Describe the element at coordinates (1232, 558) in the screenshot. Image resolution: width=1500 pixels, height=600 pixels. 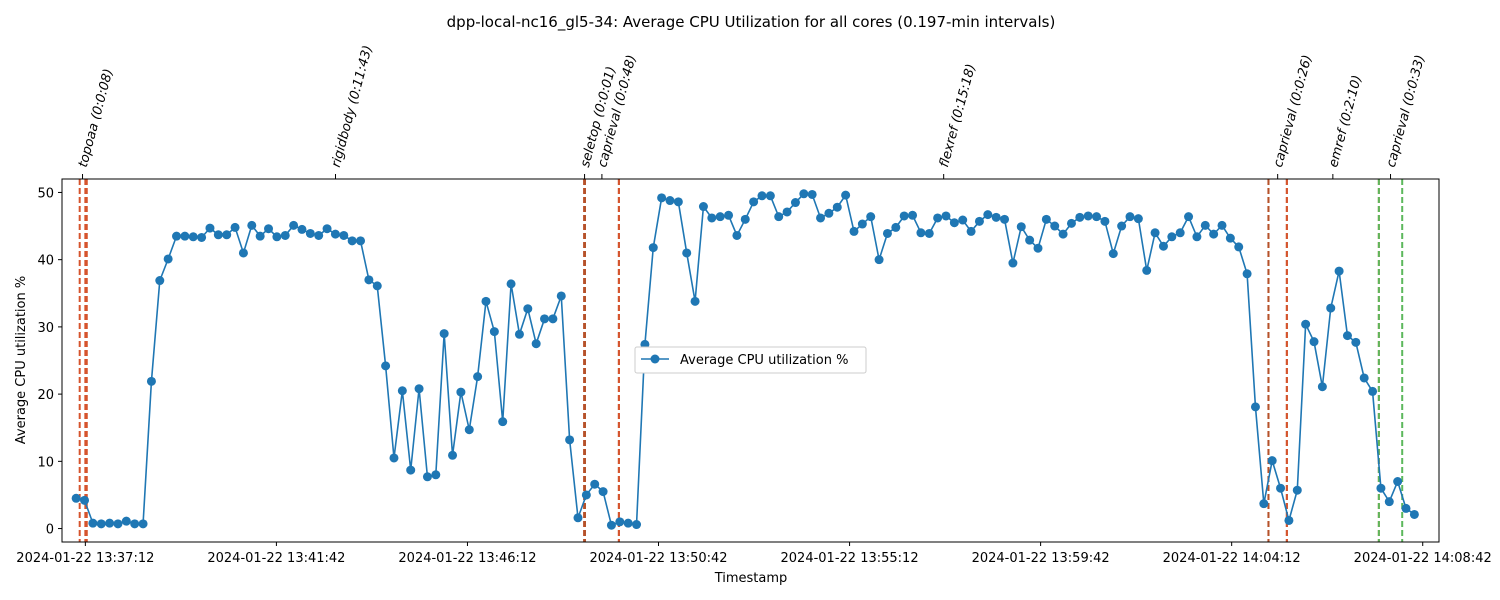
I see `x-tick-label: 2024-01-22 14:04:12` at that location.